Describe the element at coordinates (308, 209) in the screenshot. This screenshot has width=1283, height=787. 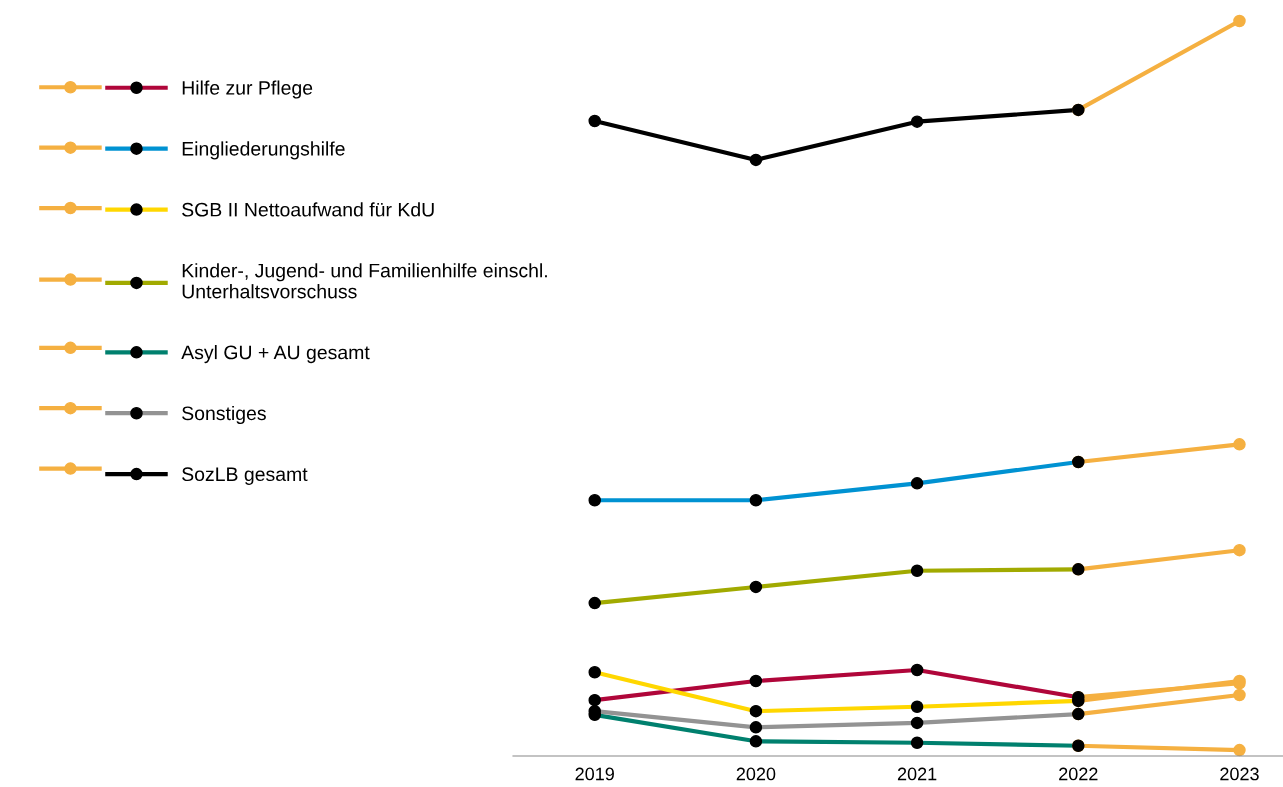
I see `legend-label: SGB II Nettoaufwand für KdU` at that location.